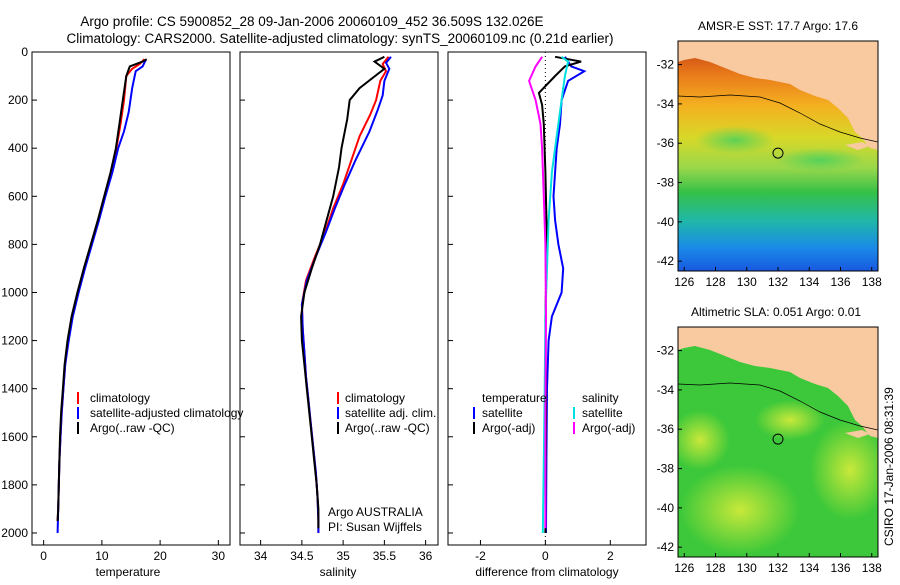  What do you see at coordinates (857, 146) in the screenshot?
I see `sst-island` at bounding box center [857, 146].